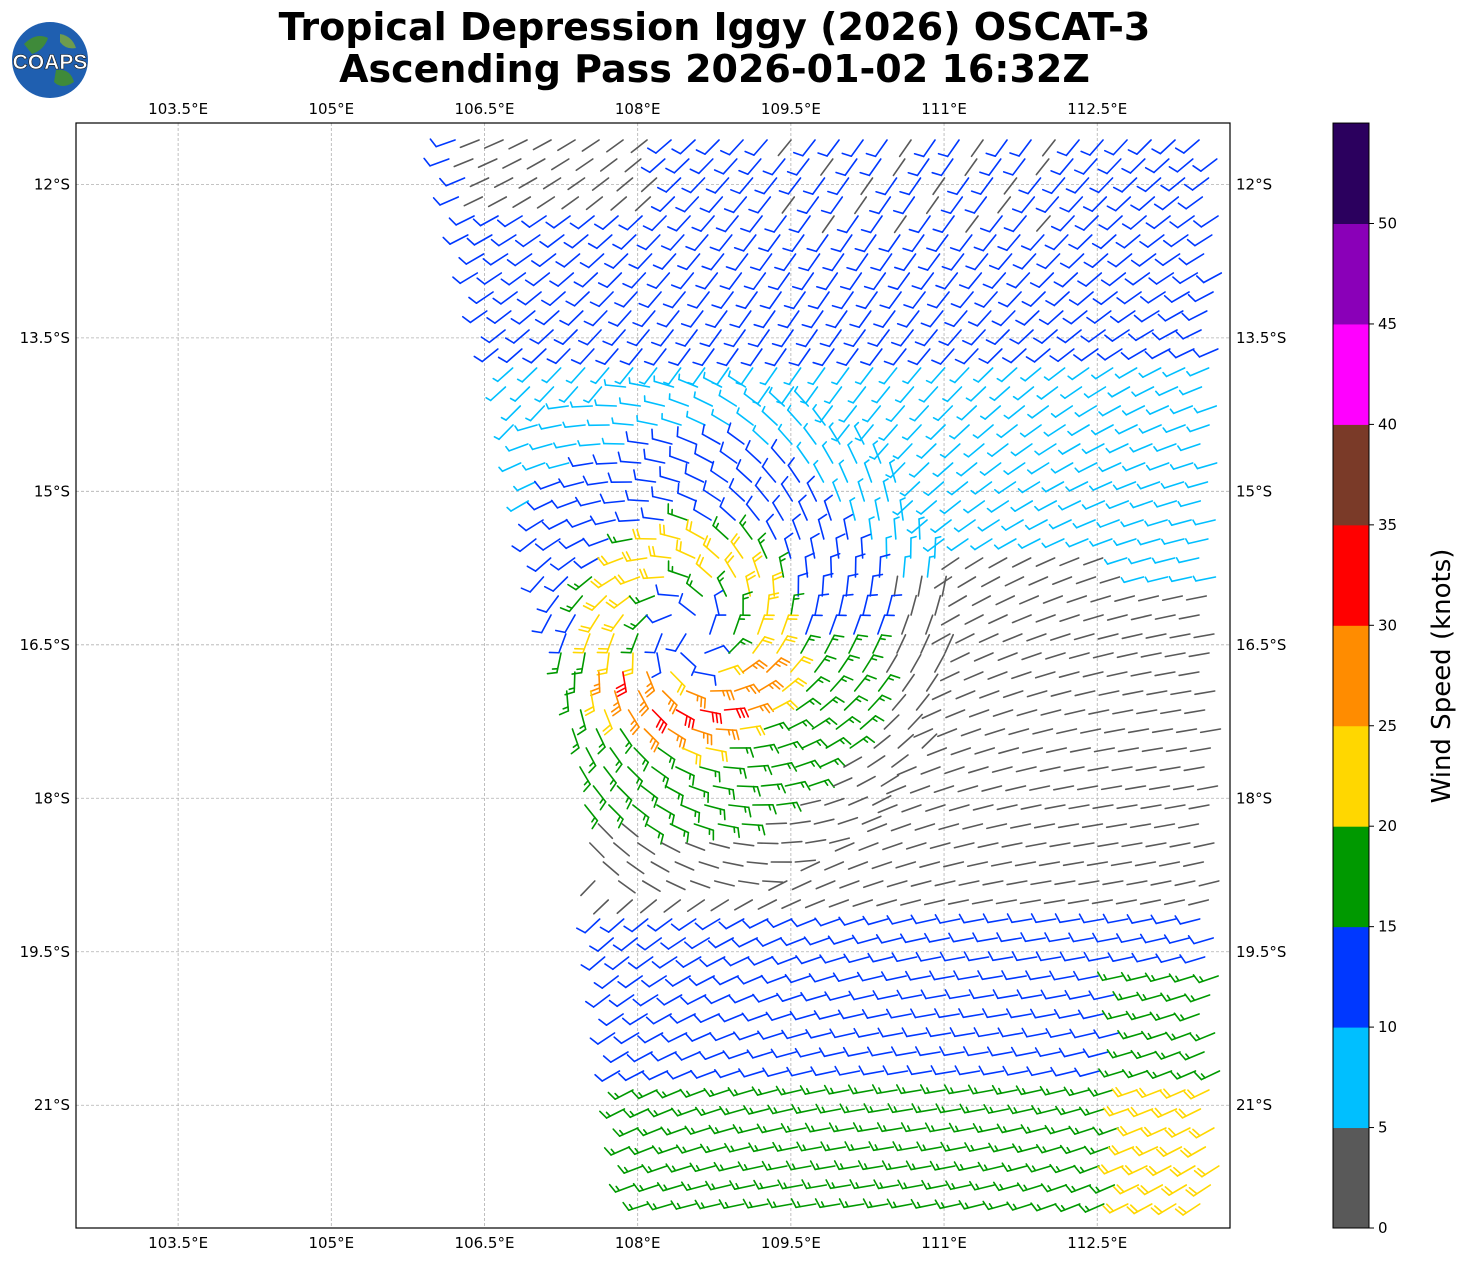  Describe the element at coordinates (1261, 952) in the screenshot. I see `lat-tick-label: 19.5°S` at that location.